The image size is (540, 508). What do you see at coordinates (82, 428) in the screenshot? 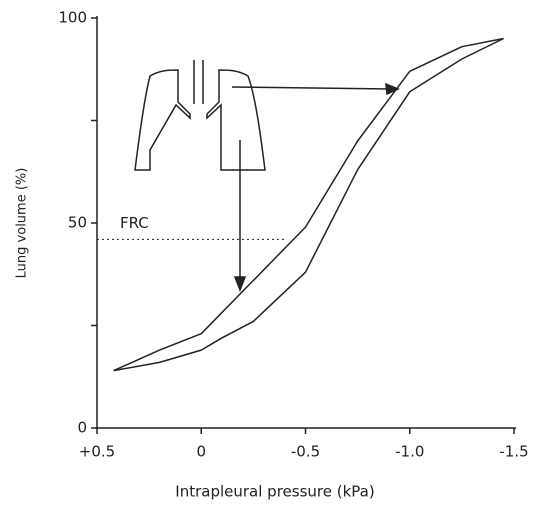
I see `y-tick-label: 0` at bounding box center [82, 428].